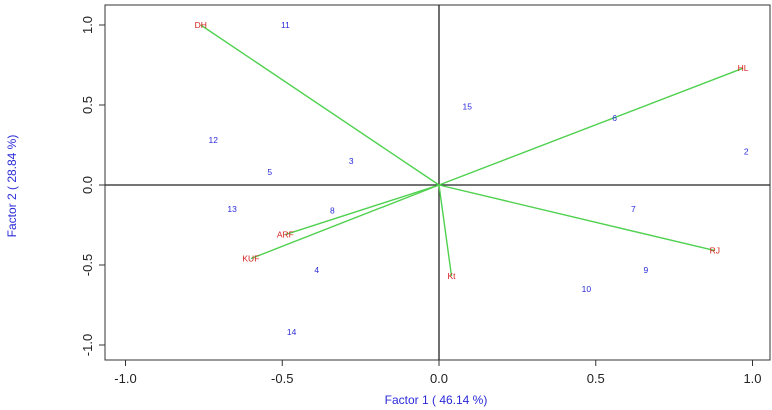  What do you see at coordinates (87, 25) in the screenshot?
I see `y-tick-label: 1.0` at bounding box center [87, 25].